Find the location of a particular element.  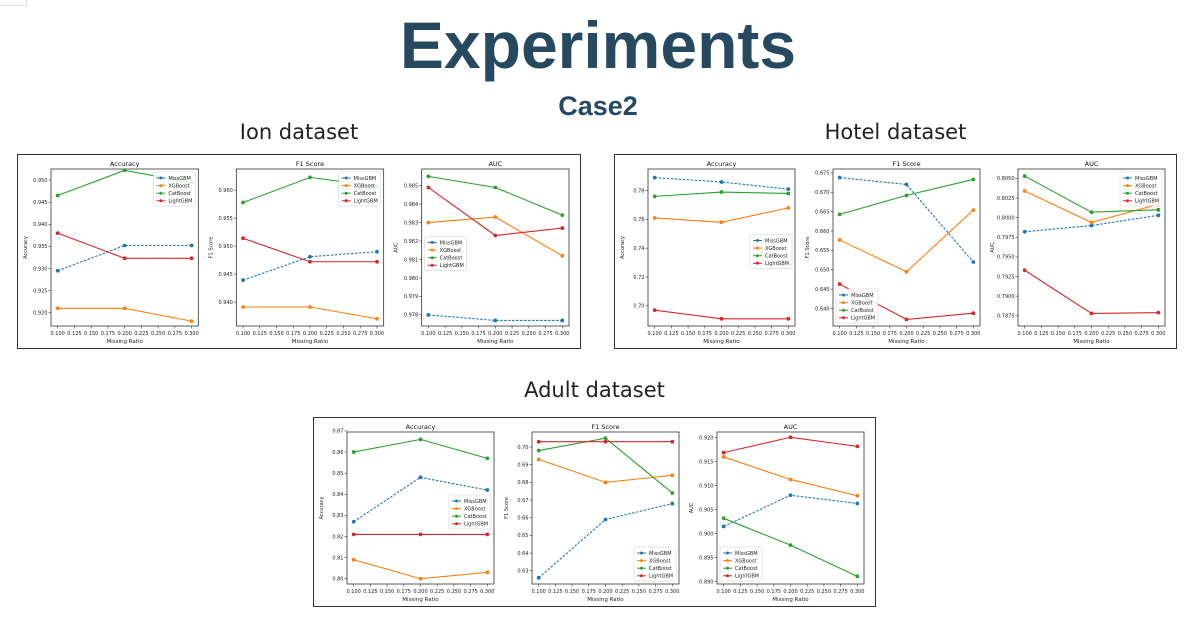

x-tick-label: 0.175 is located at coordinates (705, 334).